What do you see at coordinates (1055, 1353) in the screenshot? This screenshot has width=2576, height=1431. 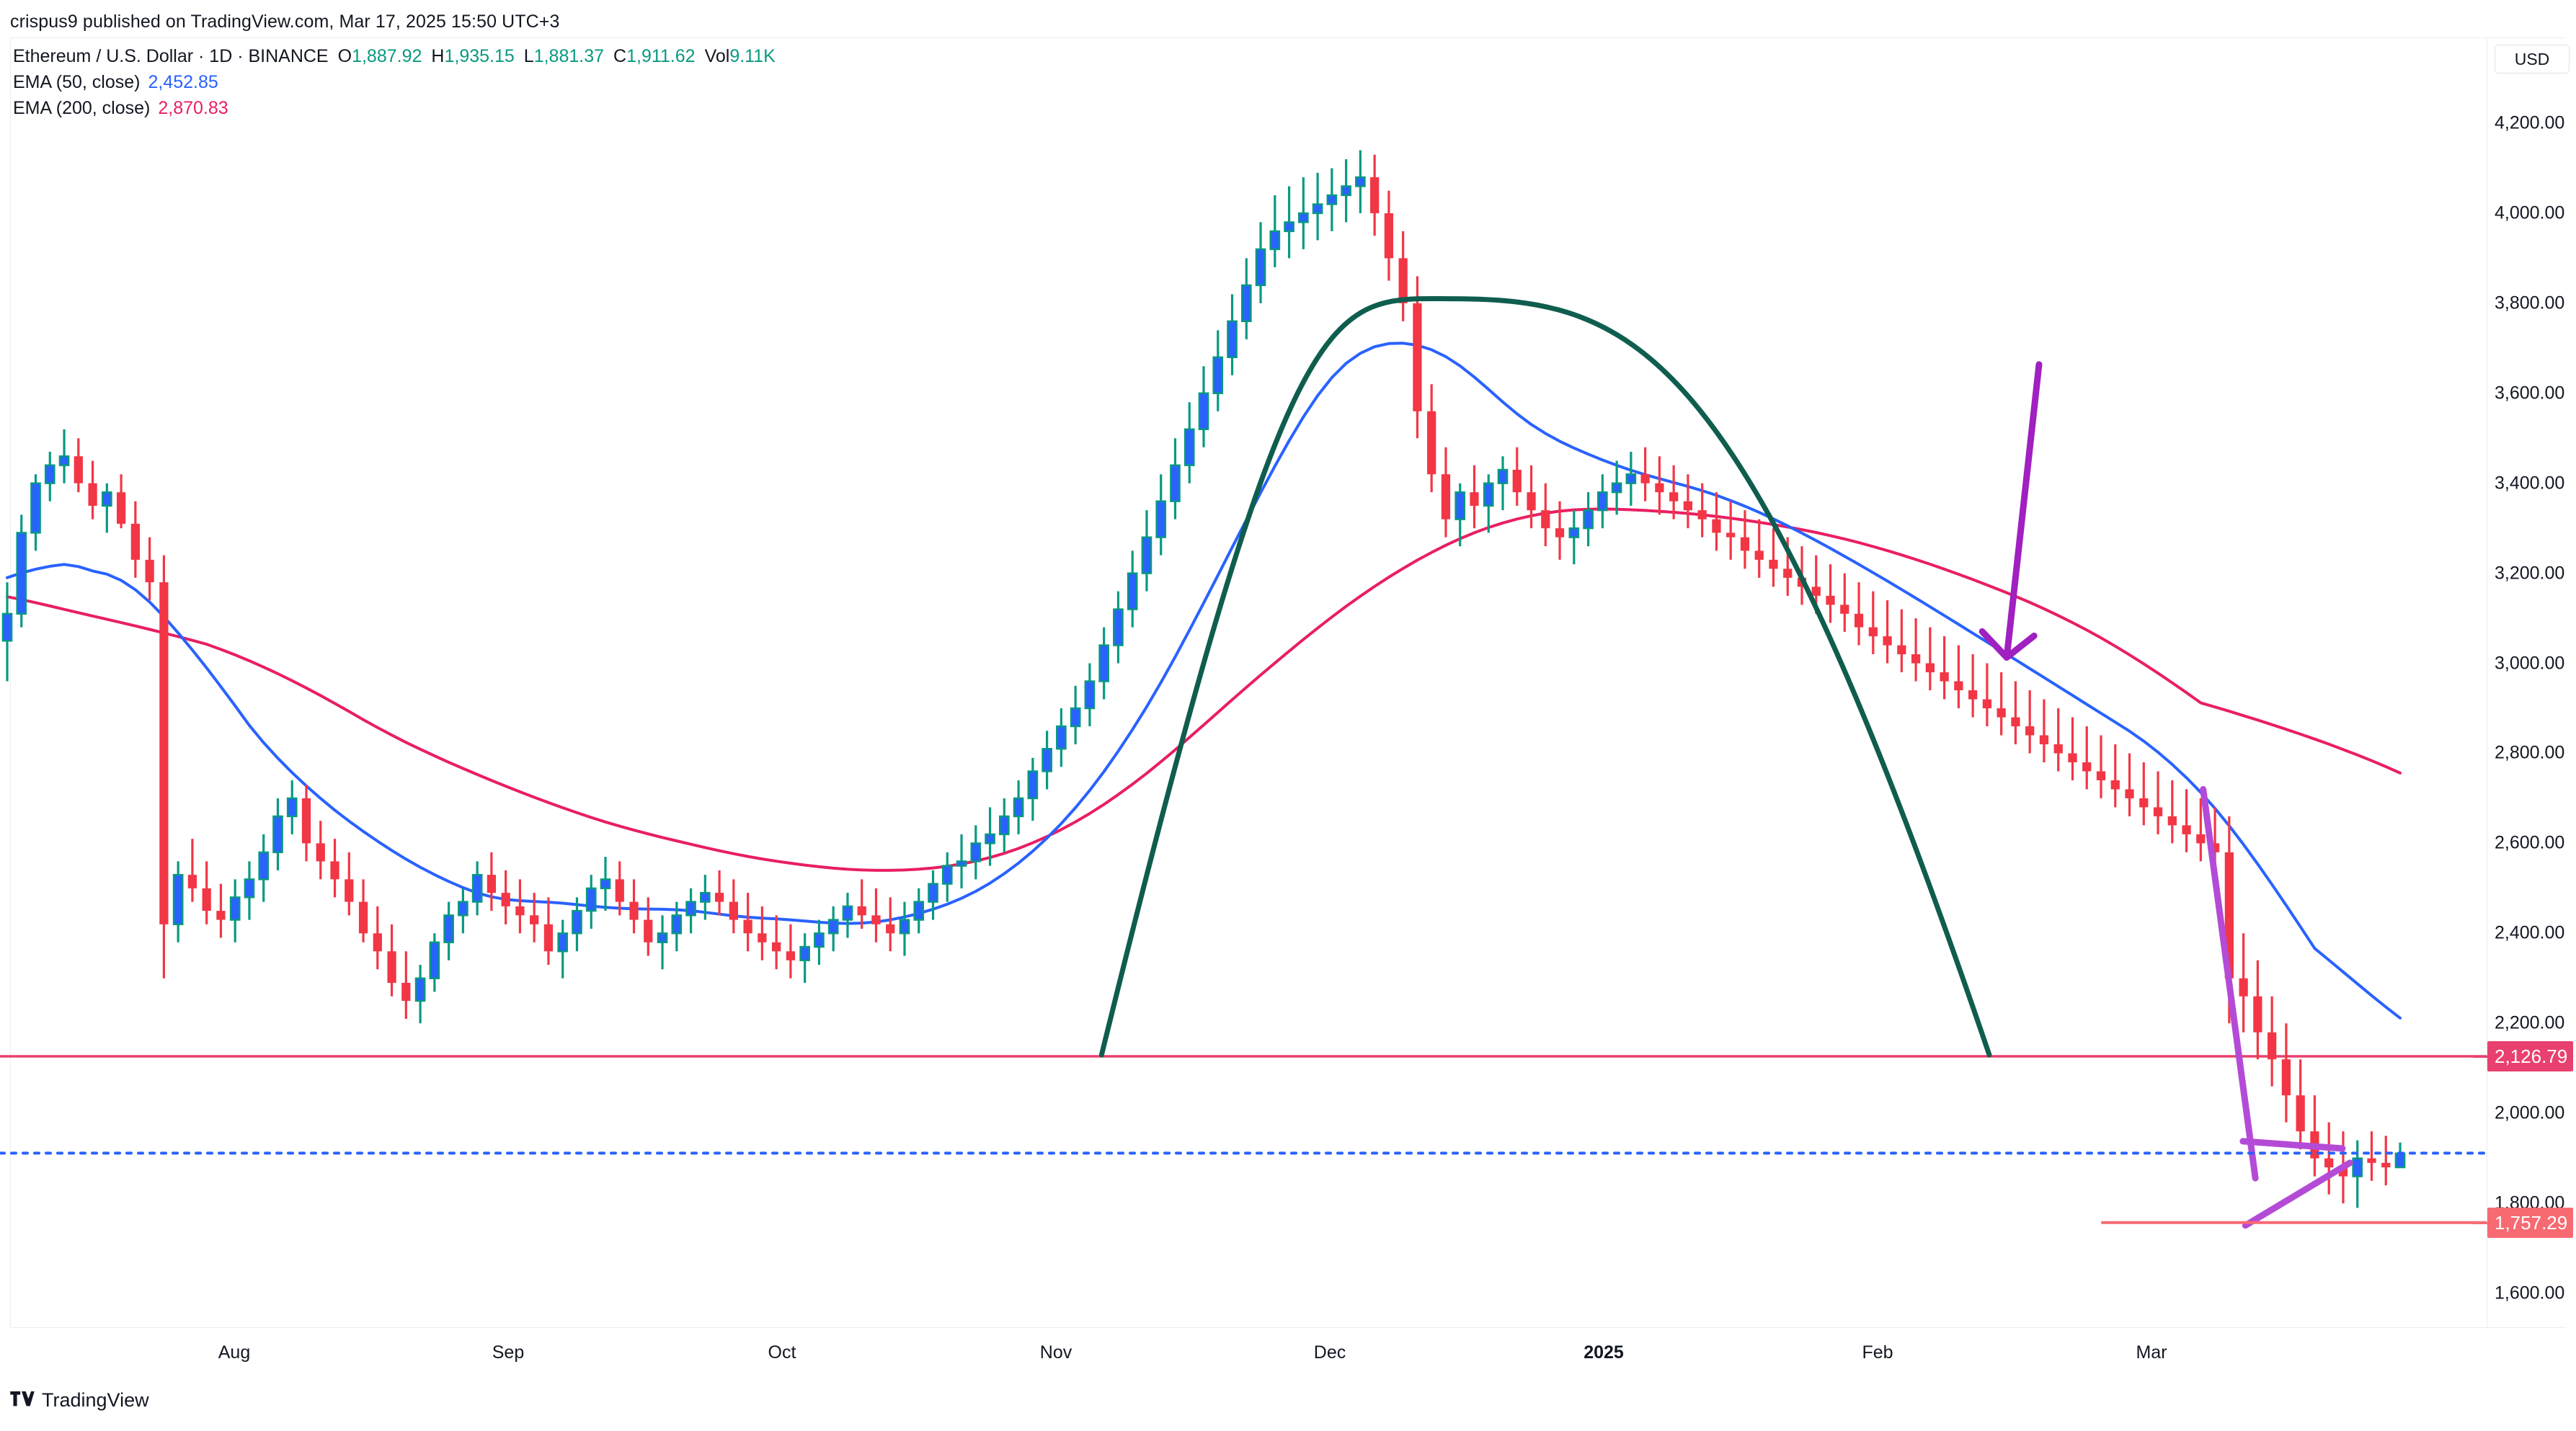 I see `time-tick-label: Nov` at bounding box center [1055, 1353].